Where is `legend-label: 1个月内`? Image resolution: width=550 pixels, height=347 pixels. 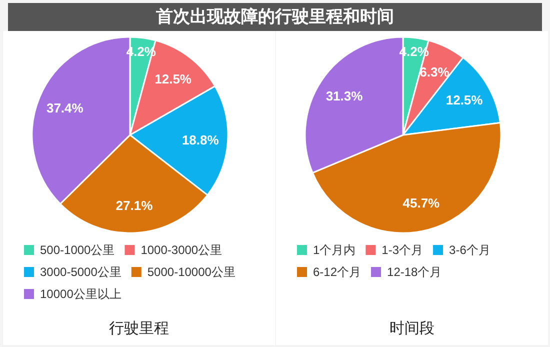
legend-label: 1个月内 is located at coordinates (334, 250).